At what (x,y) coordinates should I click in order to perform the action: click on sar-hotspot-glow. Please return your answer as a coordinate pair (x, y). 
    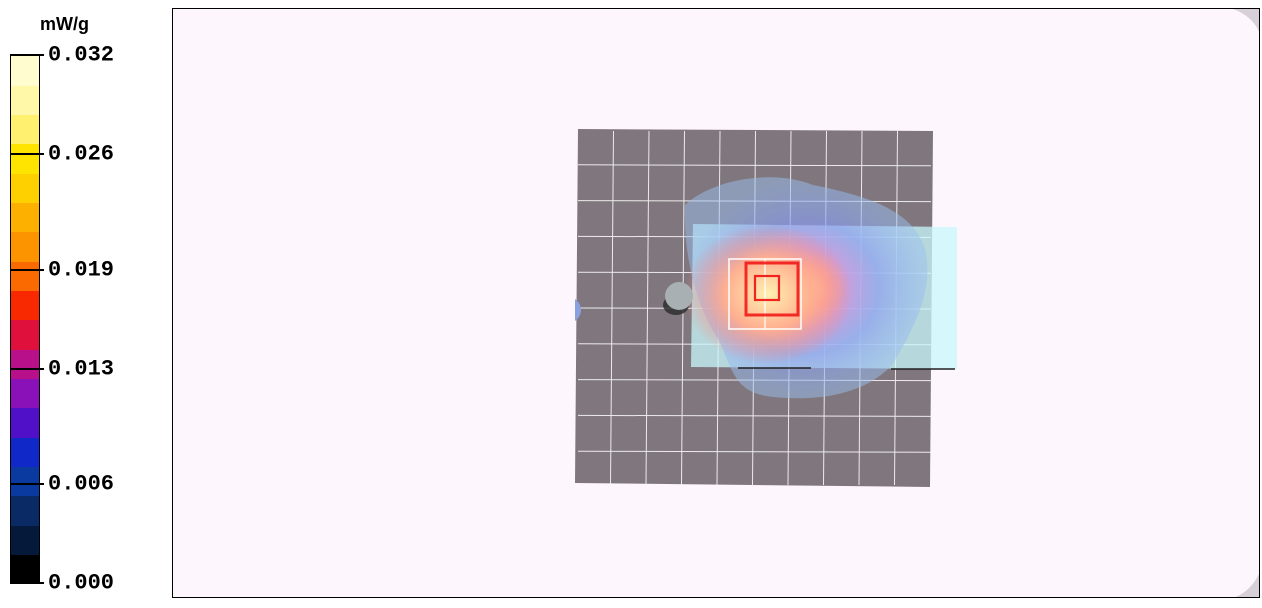
    Looking at the image, I should click on (768, 294).